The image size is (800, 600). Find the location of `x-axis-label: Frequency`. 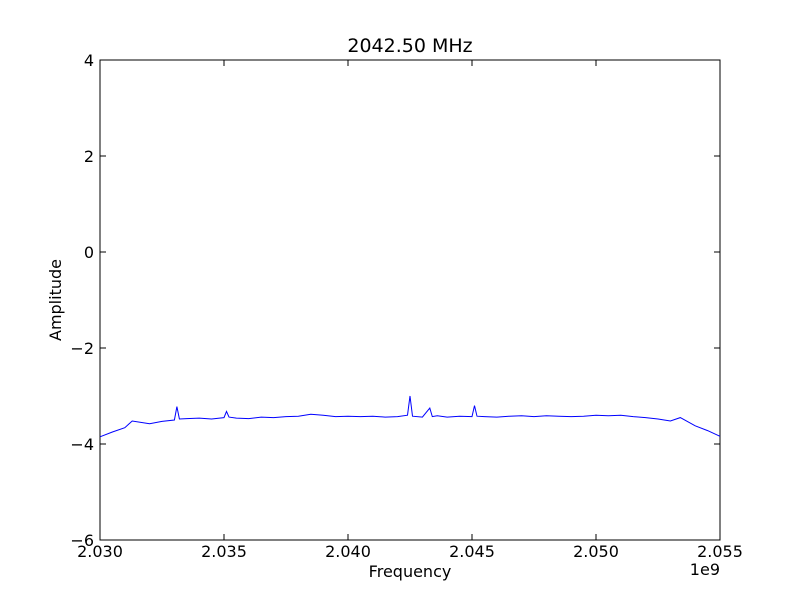

x-axis-label: Frequency is located at coordinates (410, 571).